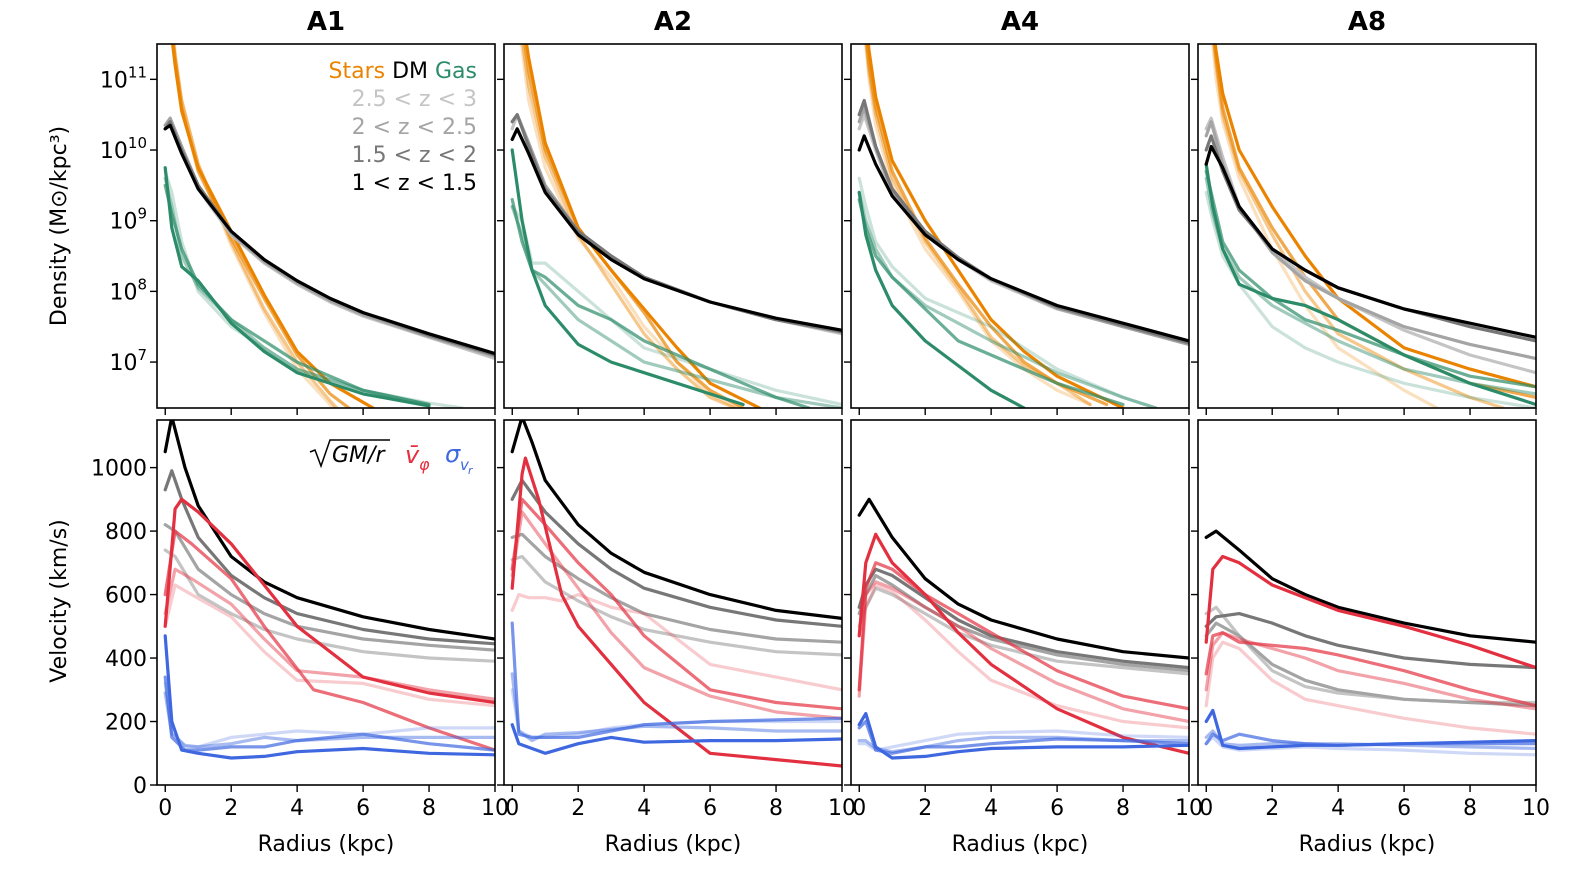 The image size is (1578, 877). What do you see at coordinates (126, 532) in the screenshot?
I see `y-tick-label: 800` at bounding box center [126, 532].